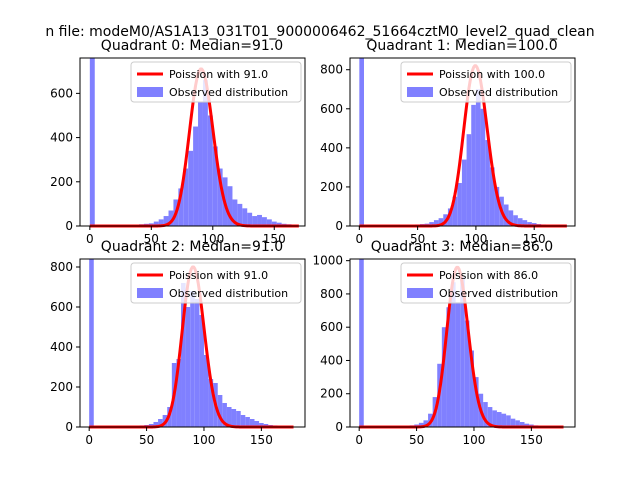  I want to click on y-tick-label: 600, so click(331, 327).